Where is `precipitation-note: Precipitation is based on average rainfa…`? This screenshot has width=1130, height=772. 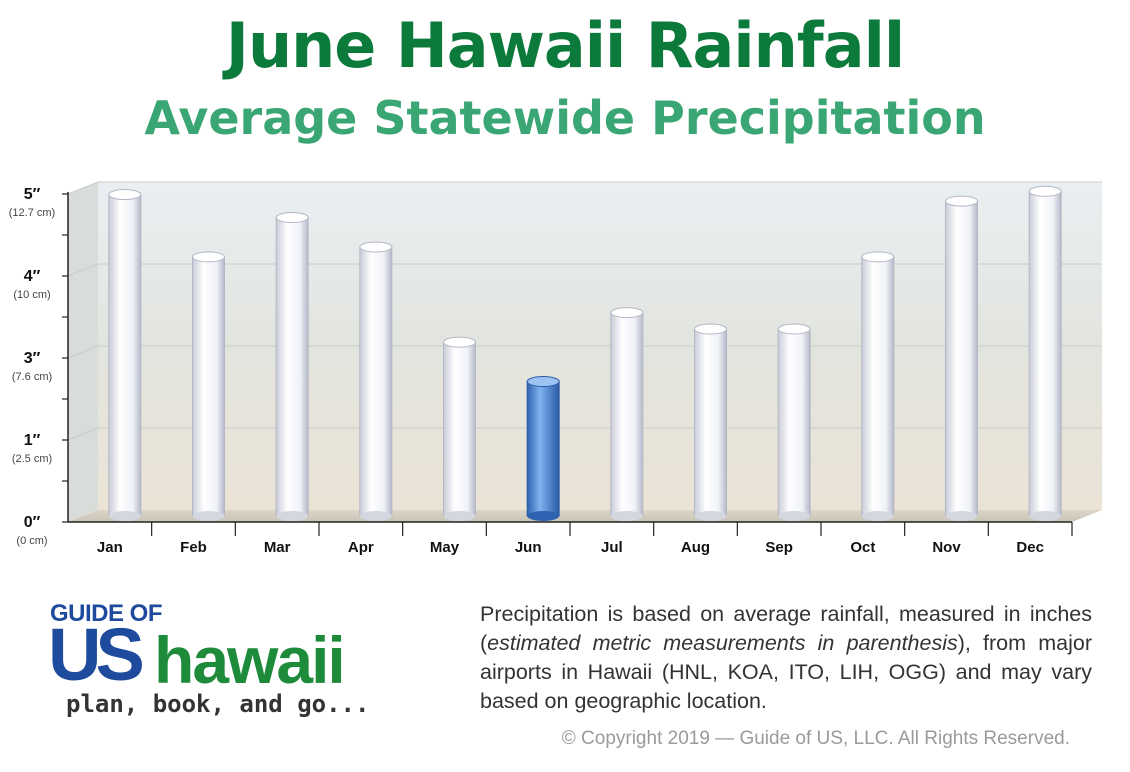
precipitation-note: Precipitation is based on average rainfa… is located at coordinates (786, 658).